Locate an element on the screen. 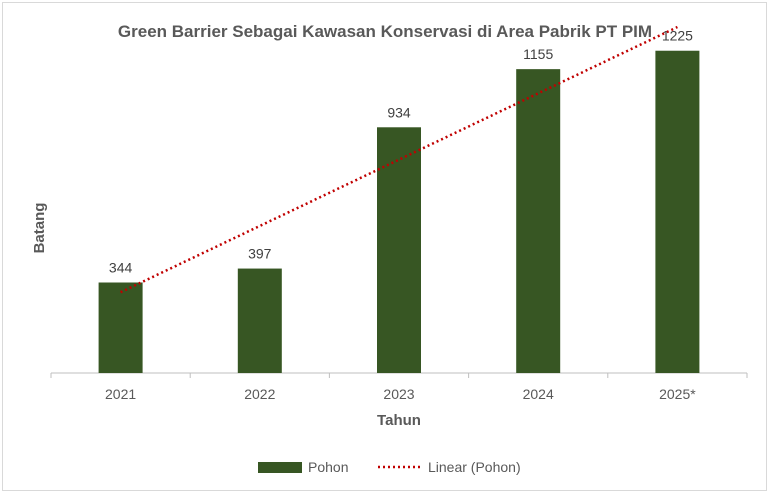 Image resolution: width=771 pixels, height=495 pixels. data-label-2024: 1155 is located at coordinates (538, 54).